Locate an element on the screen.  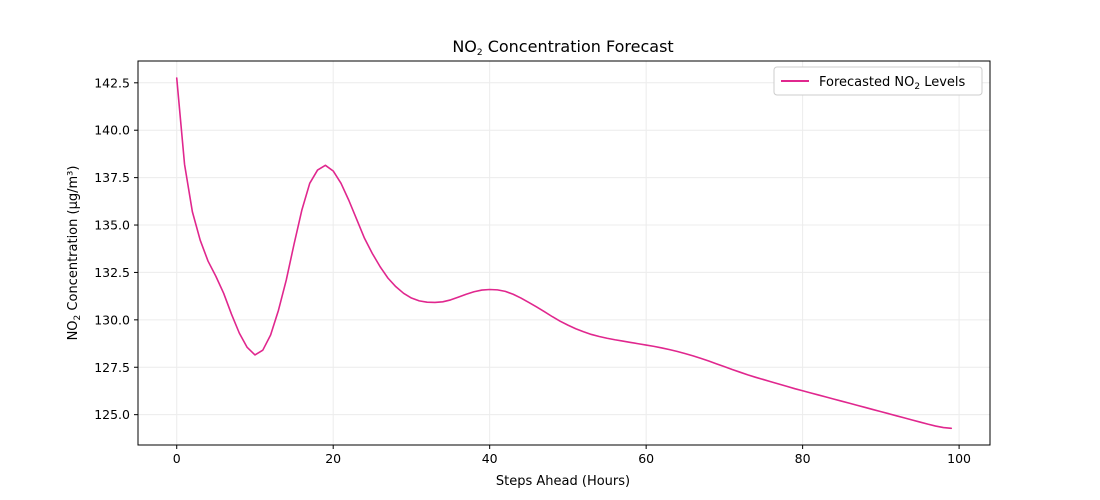
chart-title-main: NO is located at coordinates (464, 46).